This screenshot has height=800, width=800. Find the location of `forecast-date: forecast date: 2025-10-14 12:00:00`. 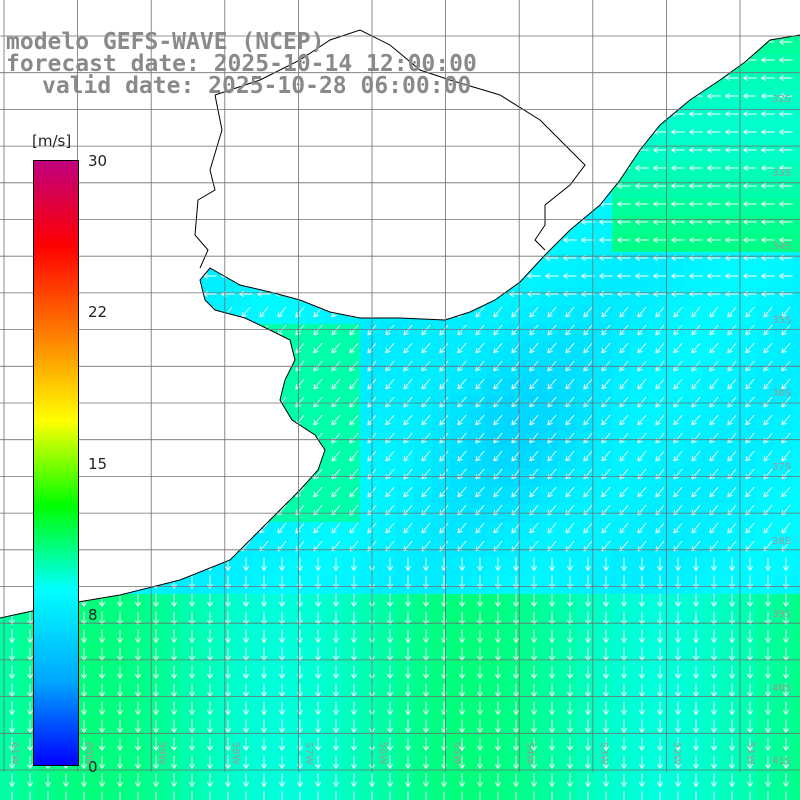

forecast-date: forecast date: 2025-10-14 12:00:00 is located at coordinates (241, 64).